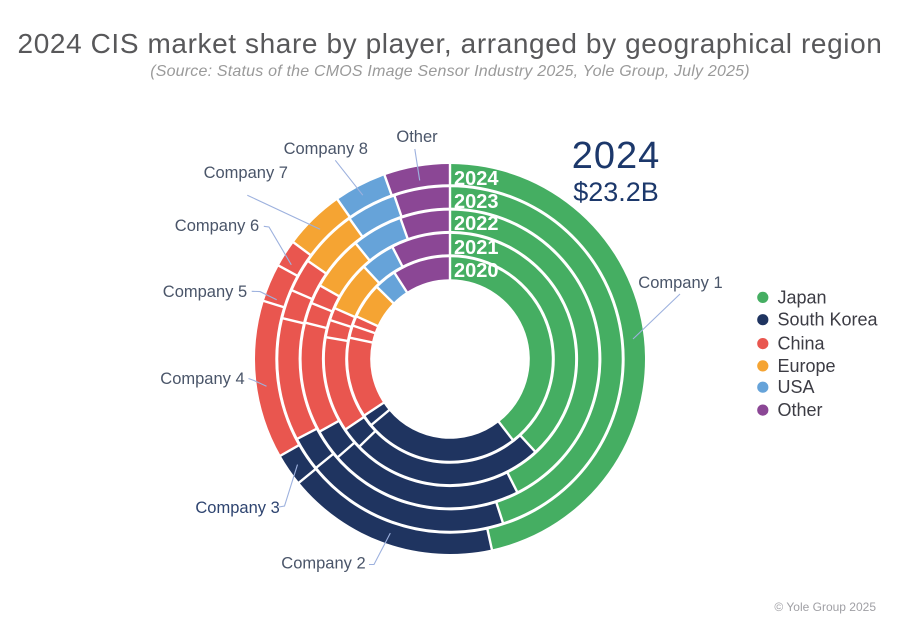 The width and height of the screenshot is (900, 630). I want to click on svg-text: Company 5, so click(205, 292).